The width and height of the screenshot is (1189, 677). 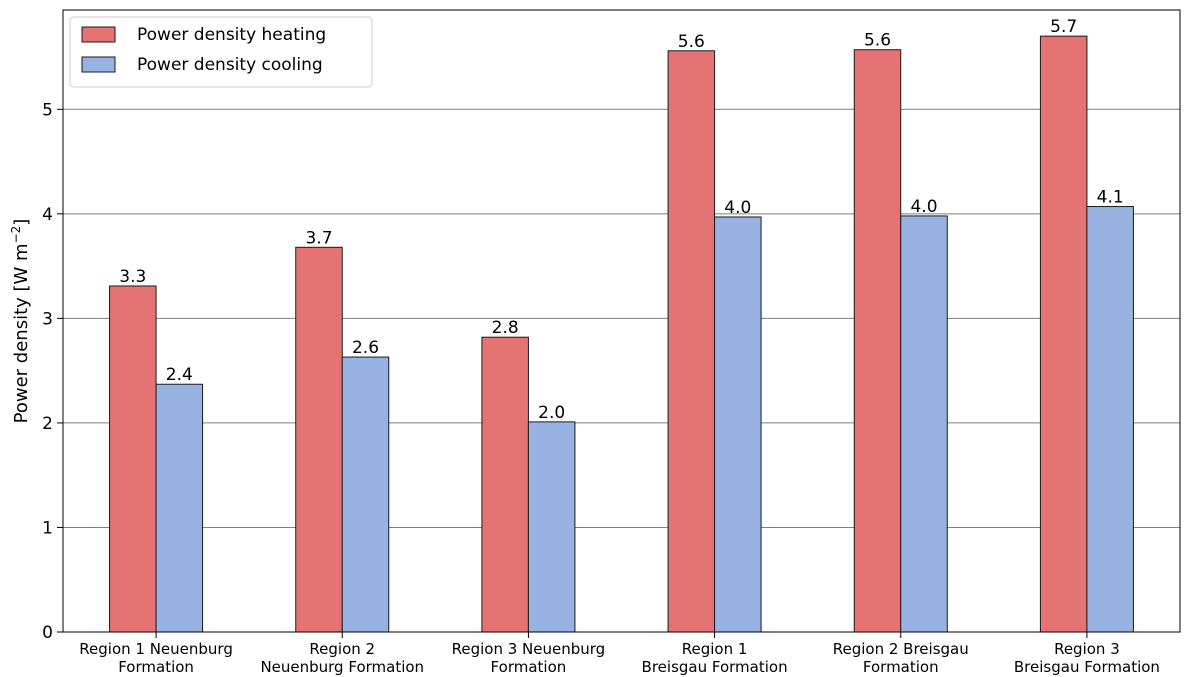 I want to click on legend-label: Power density heating, so click(x=231, y=35).